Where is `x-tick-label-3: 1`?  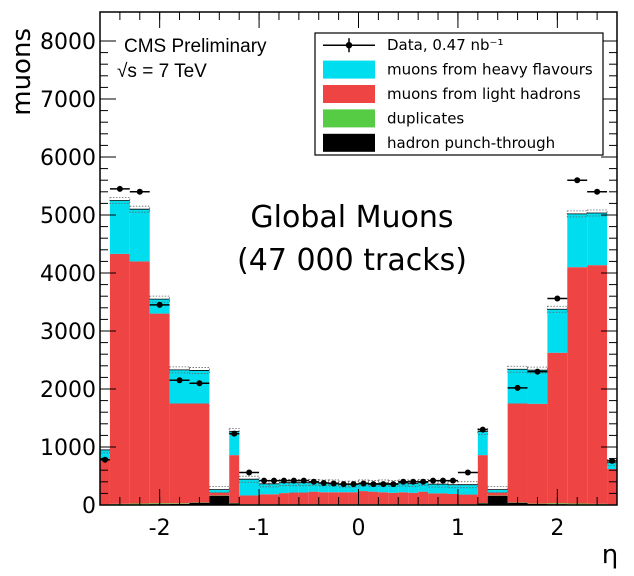 x-tick-label-3: 1 is located at coordinates (458, 528).